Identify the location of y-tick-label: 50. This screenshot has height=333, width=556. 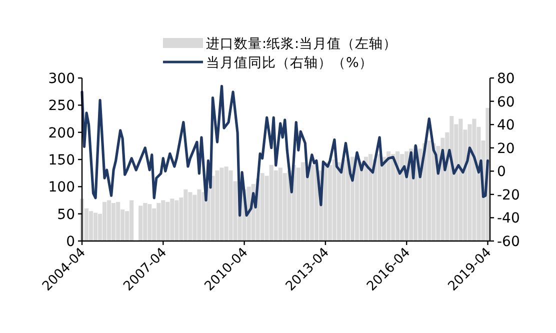
(66, 214).